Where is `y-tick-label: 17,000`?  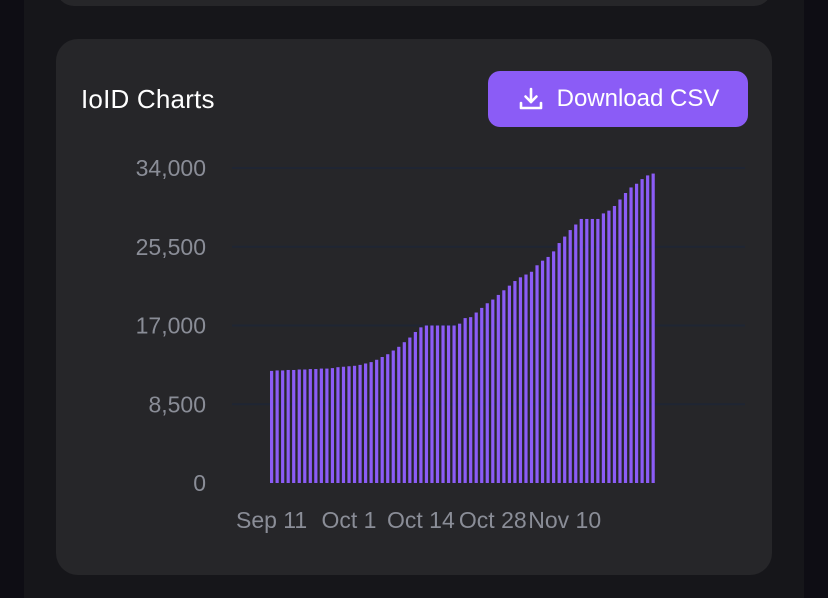
y-tick-label: 17,000 is located at coordinates (171, 326).